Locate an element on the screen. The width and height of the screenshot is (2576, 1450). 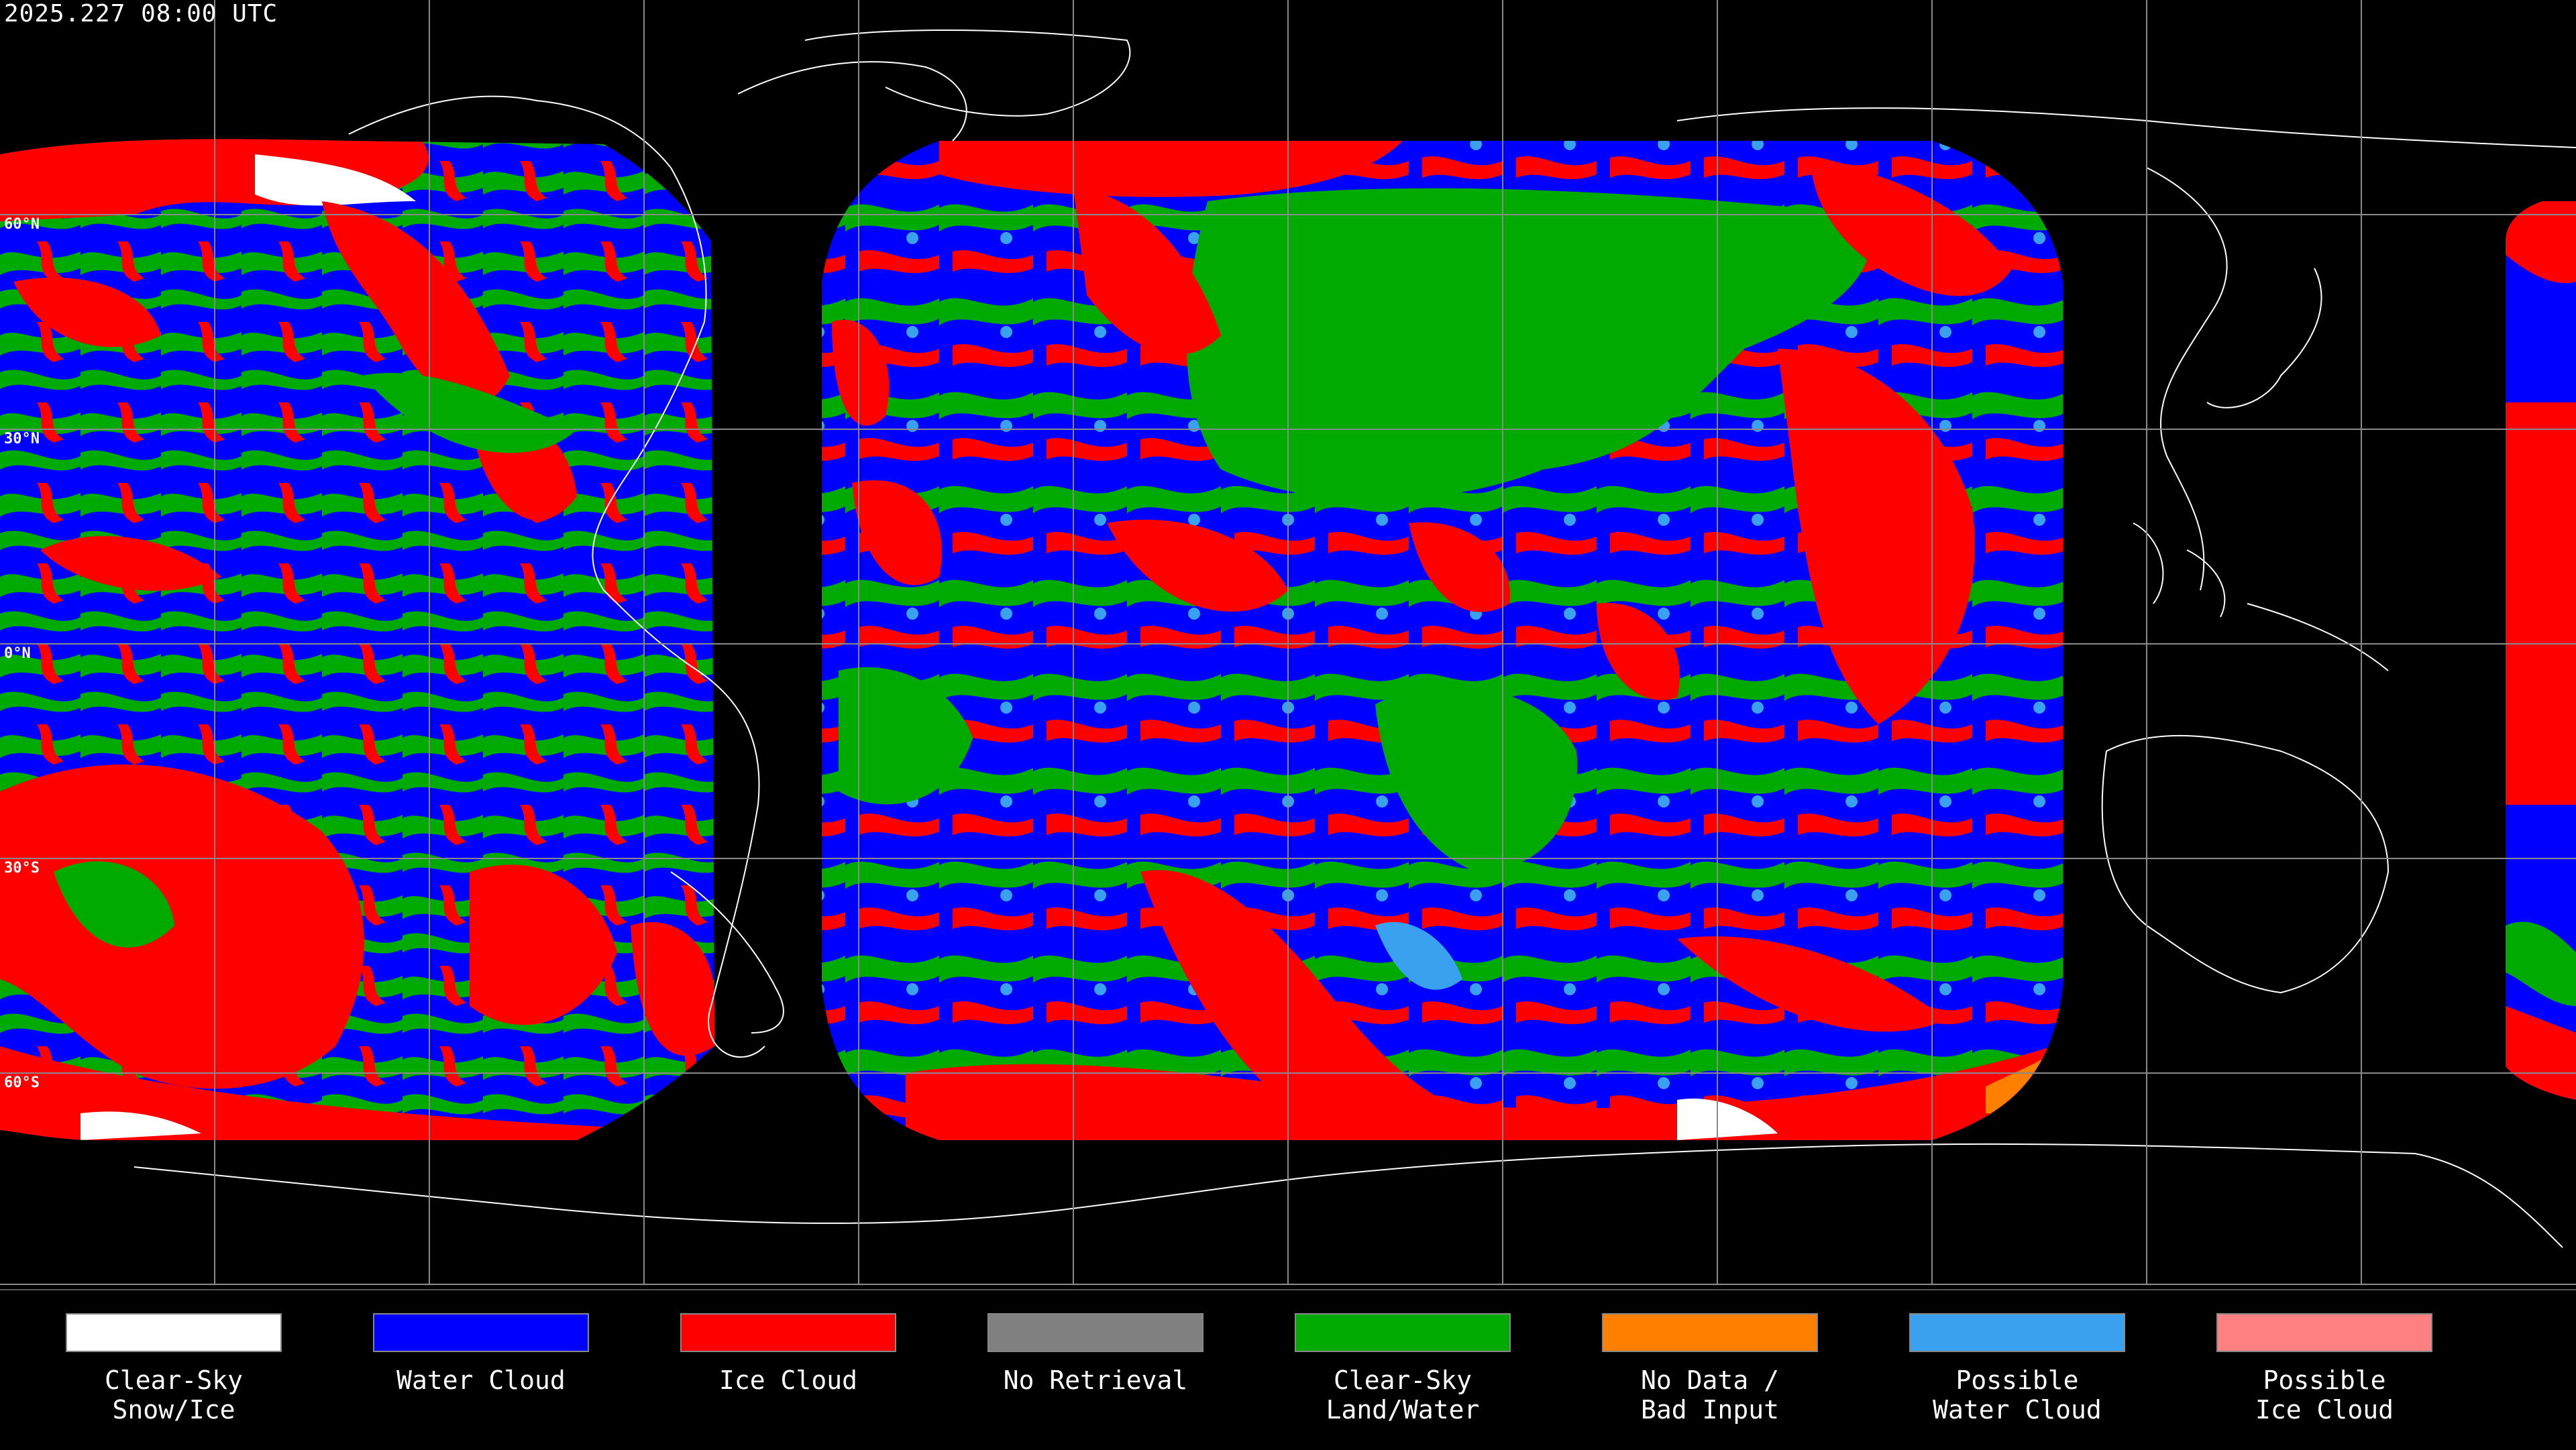
legend-label: Water Cloud is located at coordinates (481, 1380).